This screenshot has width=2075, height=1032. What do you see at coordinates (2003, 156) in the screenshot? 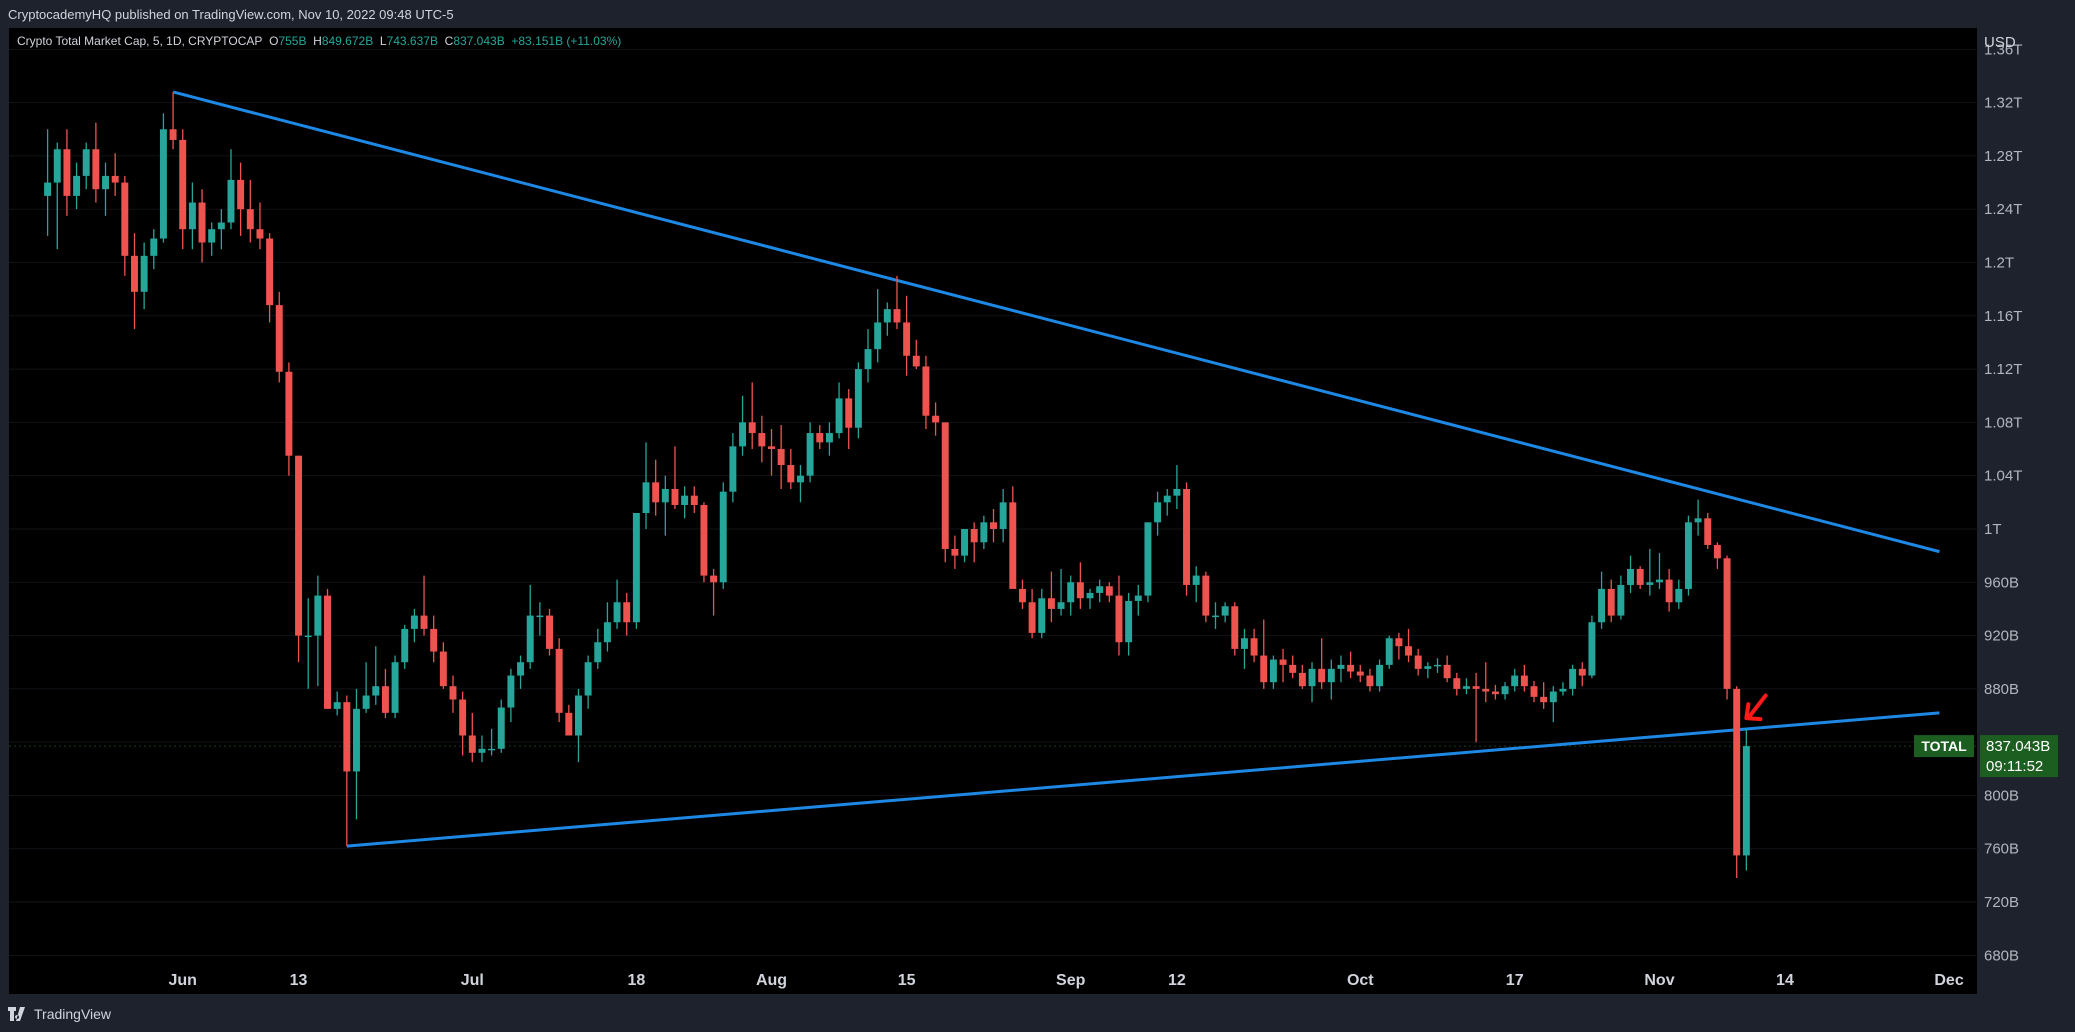
I see `y-tick-label: 1.28T` at bounding box center [2003, 156].